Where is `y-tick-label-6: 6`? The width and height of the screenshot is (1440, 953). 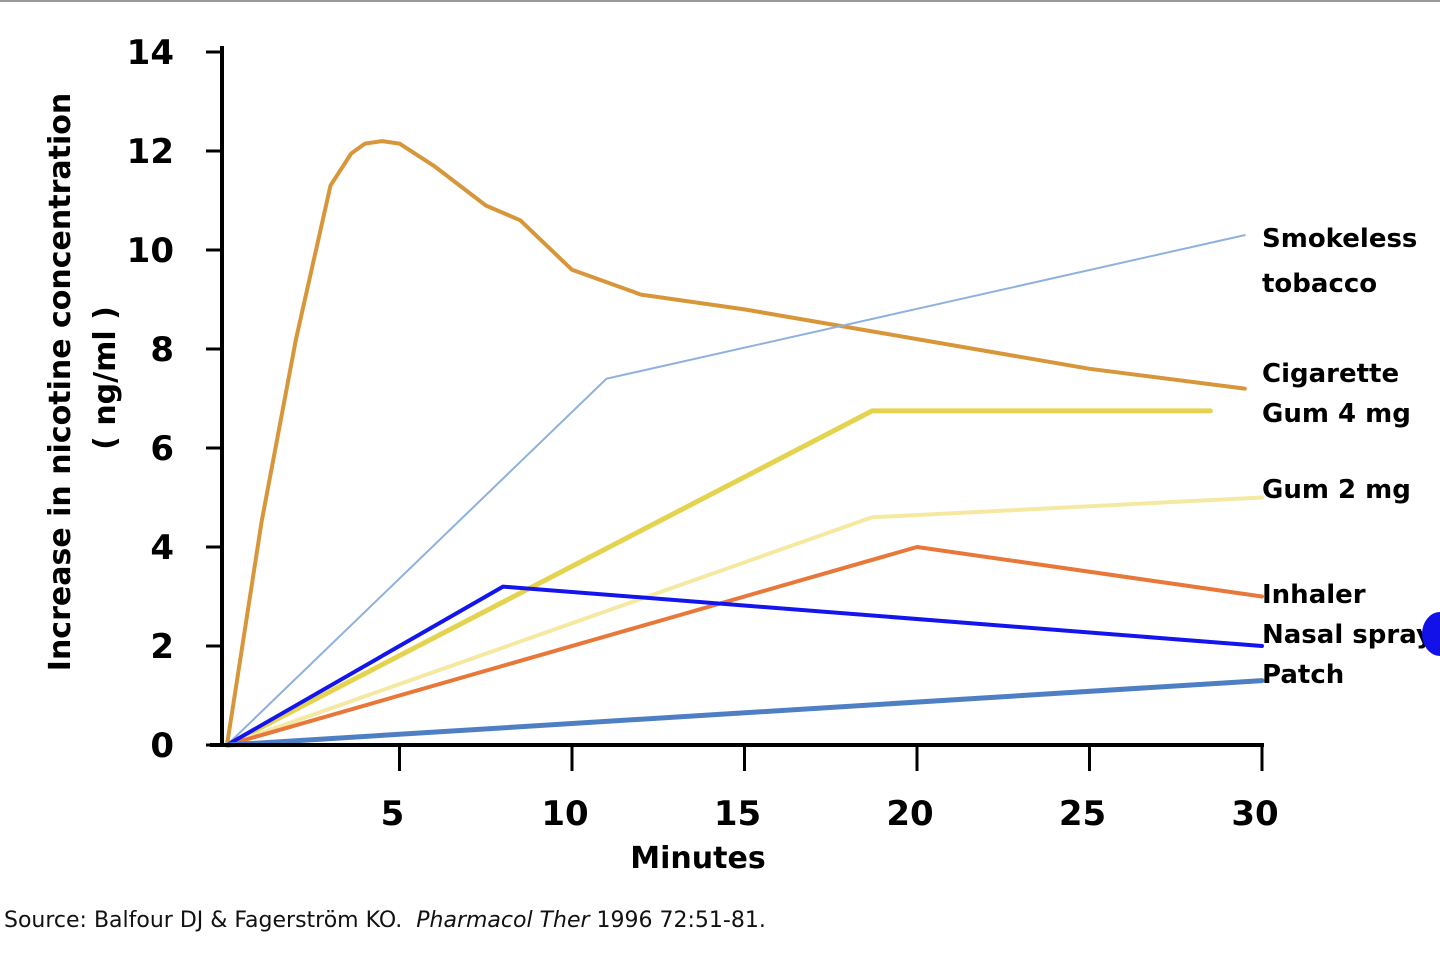
y-tick-label-6: 6 is located at coordinates (162, 449).